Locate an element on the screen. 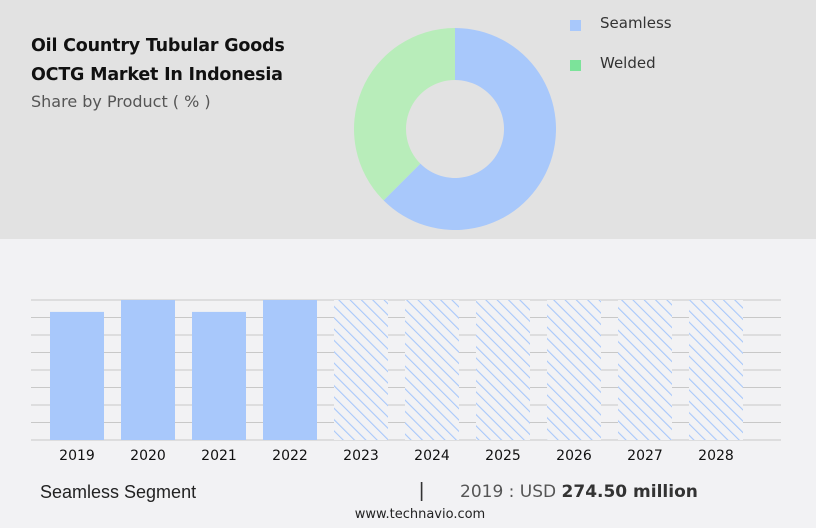  donut-chart is located at coordinates (455, 129).